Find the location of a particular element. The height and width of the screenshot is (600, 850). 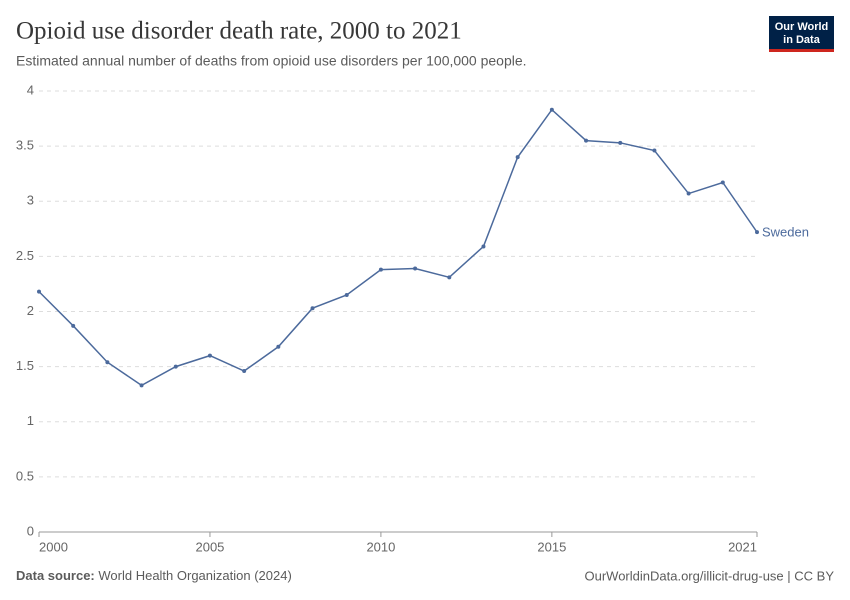

y-tick-label: 3.5 is located at coordinates (25, 145).